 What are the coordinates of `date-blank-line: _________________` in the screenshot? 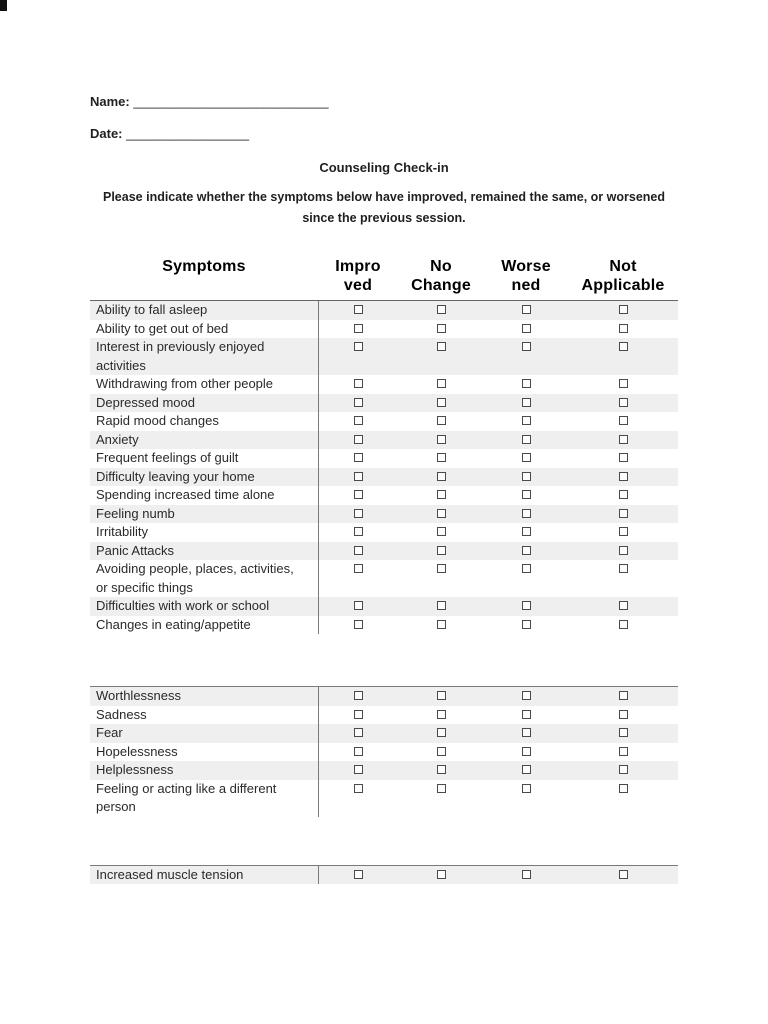 It's located at (188, 133).